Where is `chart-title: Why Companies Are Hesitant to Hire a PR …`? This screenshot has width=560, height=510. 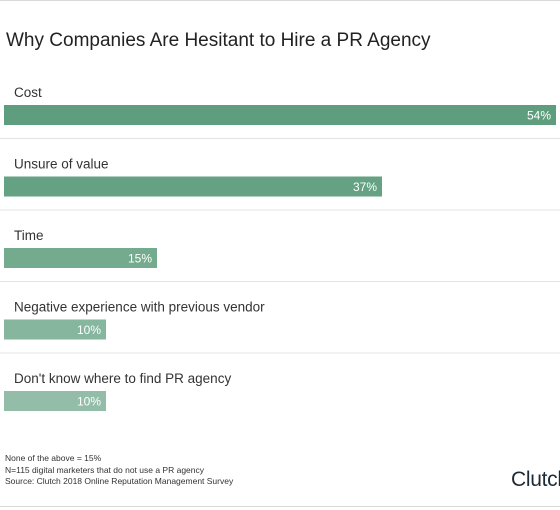
chart-title: Why Companies Are Hesitant to Hire a PR … is located at coordinates (218, 40).